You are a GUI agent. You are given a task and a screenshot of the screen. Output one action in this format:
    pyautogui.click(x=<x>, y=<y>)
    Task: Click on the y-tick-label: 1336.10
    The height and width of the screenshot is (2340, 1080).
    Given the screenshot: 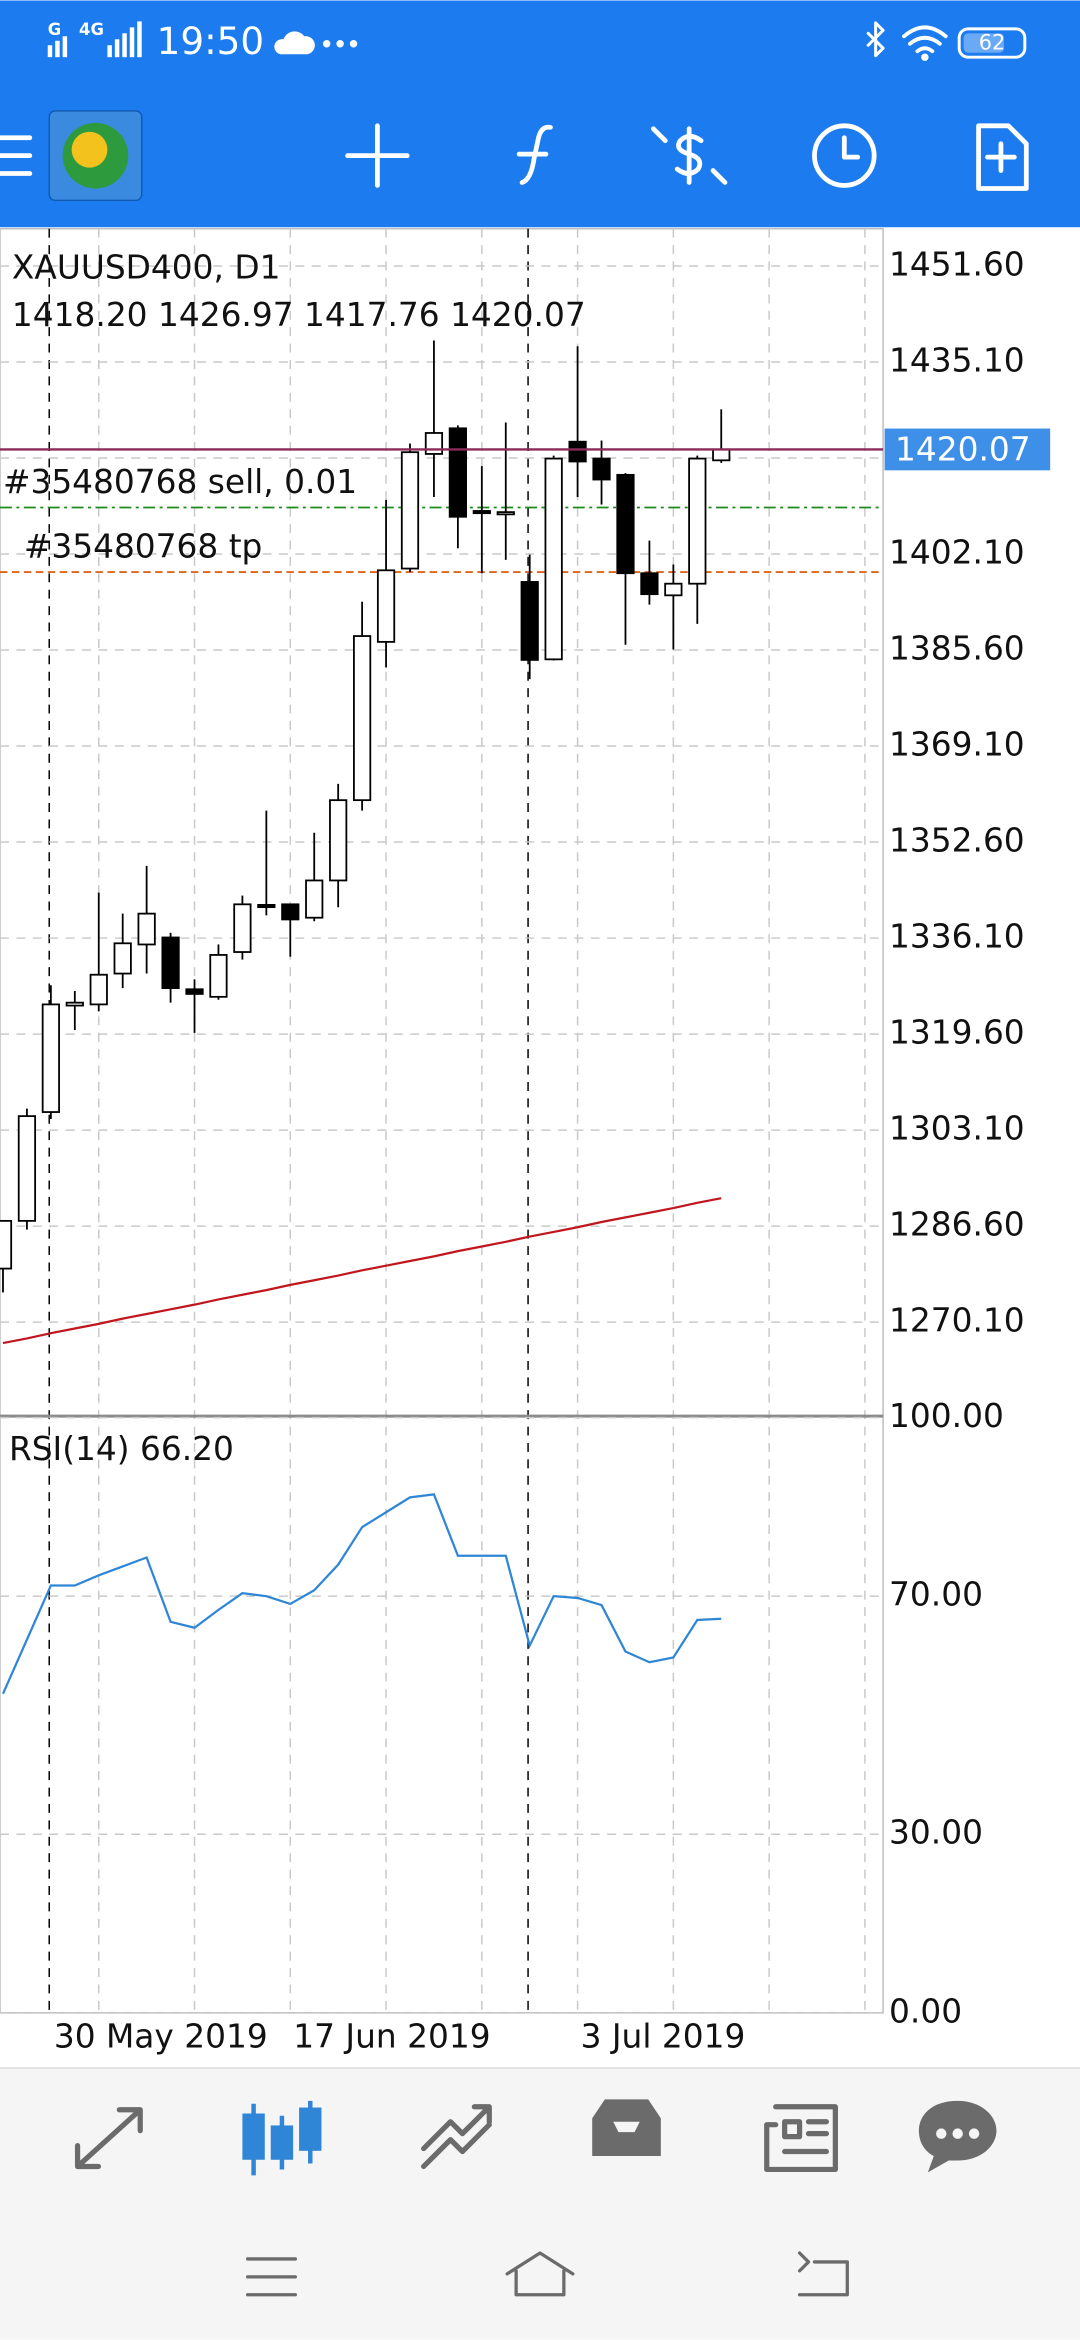 What is the action you would take?
    pyautogui.click(x=957, y=937)
    